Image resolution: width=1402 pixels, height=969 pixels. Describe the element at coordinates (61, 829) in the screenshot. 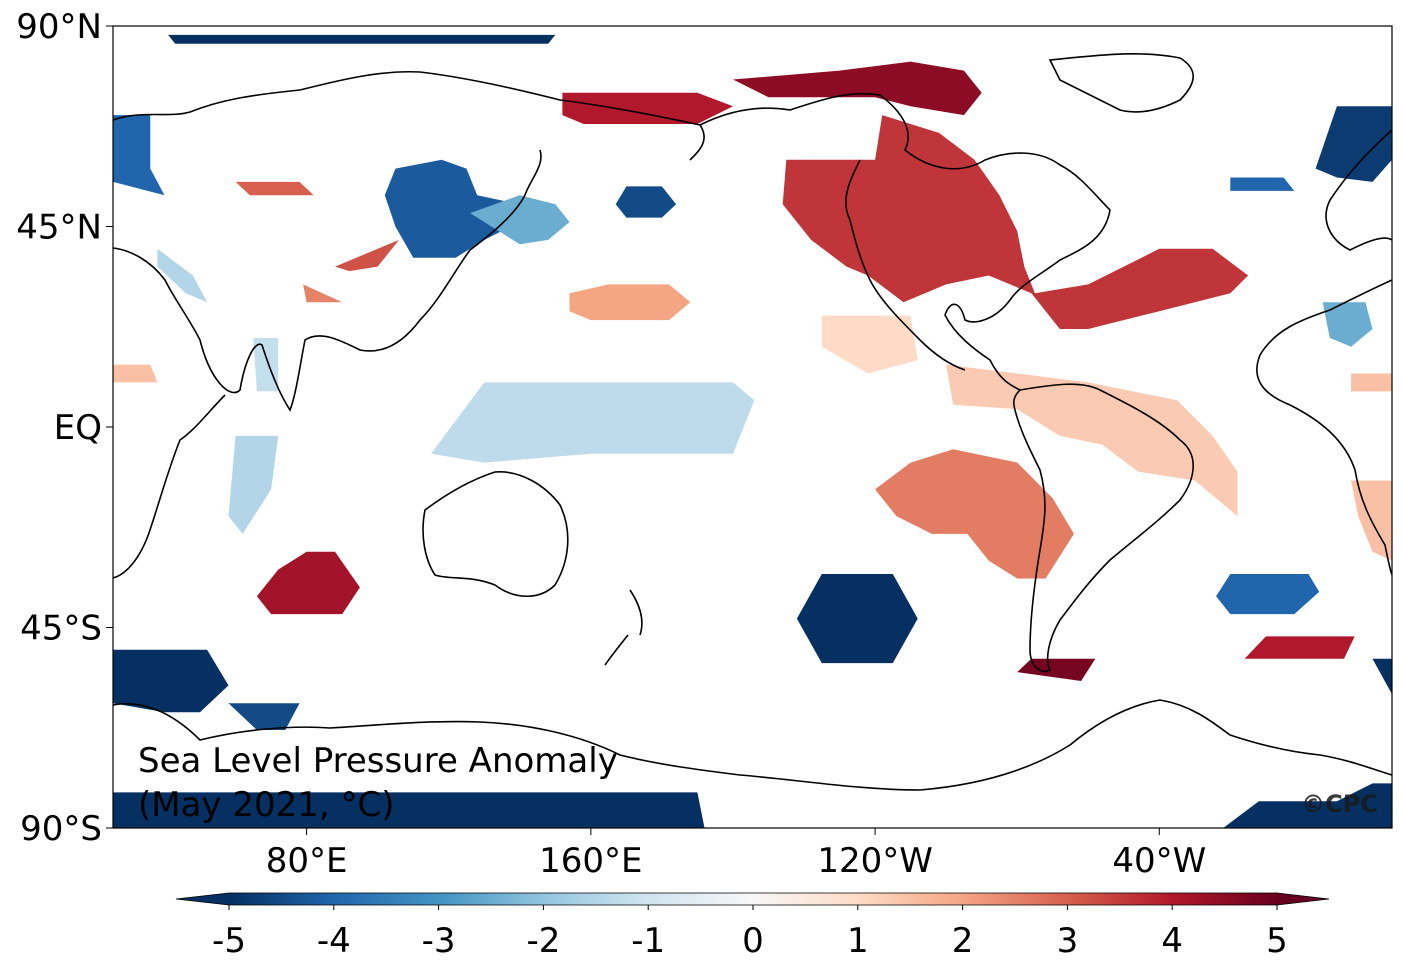

I see `y-tick-label: 90°S` at that location.